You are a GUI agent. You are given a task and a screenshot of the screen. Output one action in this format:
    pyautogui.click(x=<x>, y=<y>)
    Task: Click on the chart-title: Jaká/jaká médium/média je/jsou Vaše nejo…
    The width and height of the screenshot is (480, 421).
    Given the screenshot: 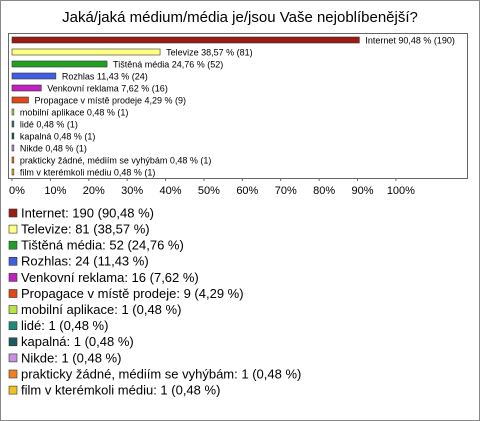 What is the action you would take?
    pyautogui.click(x=240, y=17)
    